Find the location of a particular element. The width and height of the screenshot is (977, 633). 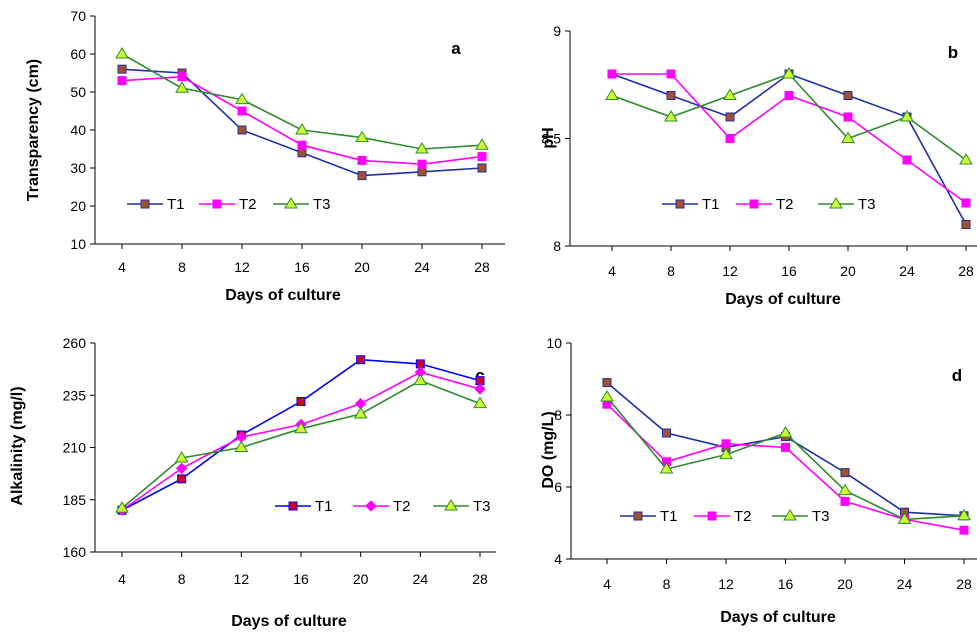

y-axis-title: Alkalinity (mg/l) is located at coordinates (17, 445).